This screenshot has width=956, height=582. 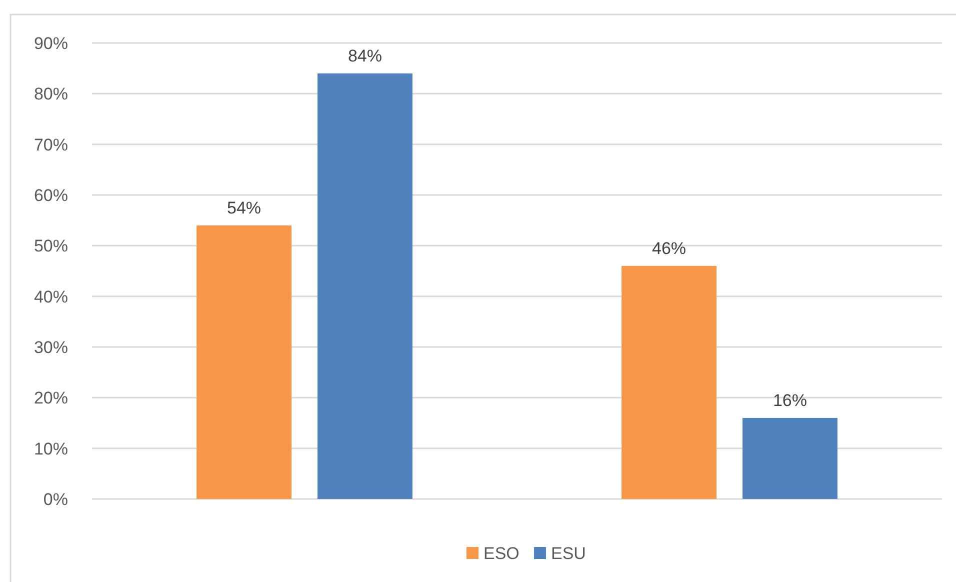 I want to click on y-tick-label: 50%, so click(x=51, y=246).